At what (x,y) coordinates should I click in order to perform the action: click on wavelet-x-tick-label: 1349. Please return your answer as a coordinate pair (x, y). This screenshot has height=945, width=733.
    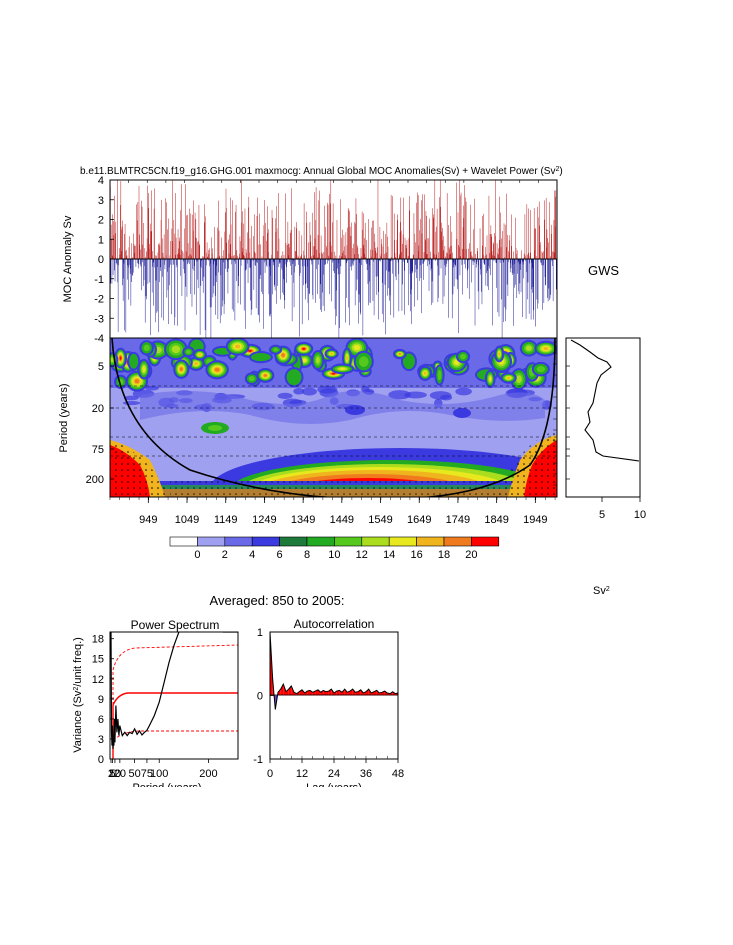
    Looking at the image, I should click on (303, 520).